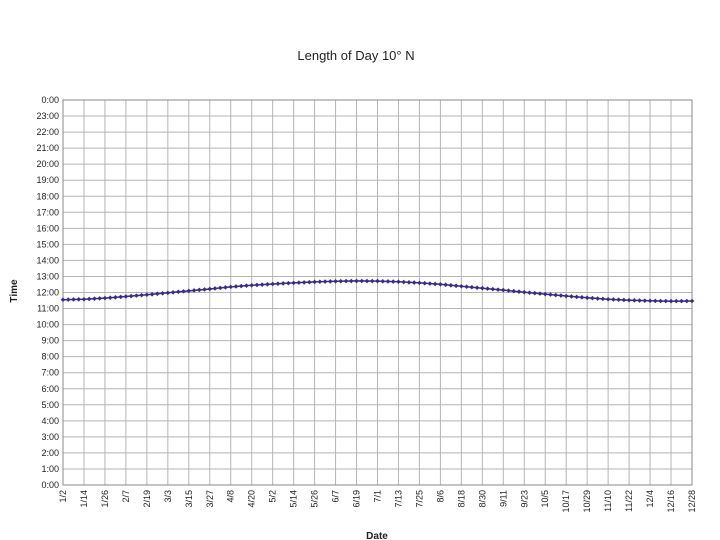 The image size is (720, 540). What do you see at coordinates (461, 499) in the screenshot?
I see `x-tick-label: 8/18` at bounding box center [461, 499].